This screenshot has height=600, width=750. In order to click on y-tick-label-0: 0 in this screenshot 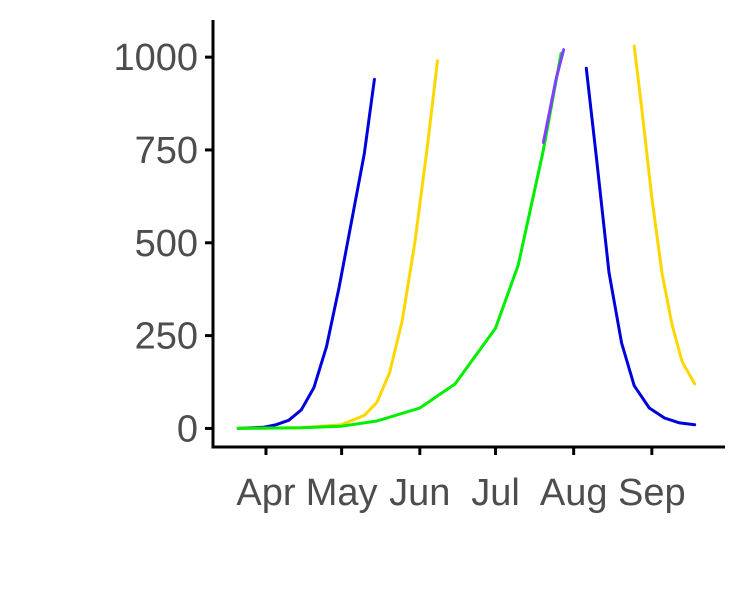, I will do `click(187, 429)`.